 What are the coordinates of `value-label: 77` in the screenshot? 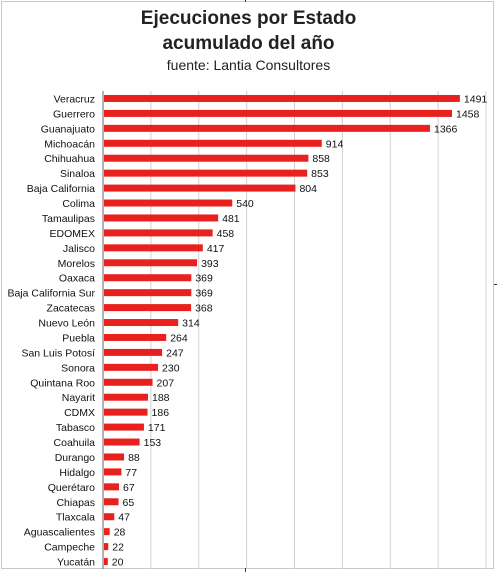 It's located at (131, 473).